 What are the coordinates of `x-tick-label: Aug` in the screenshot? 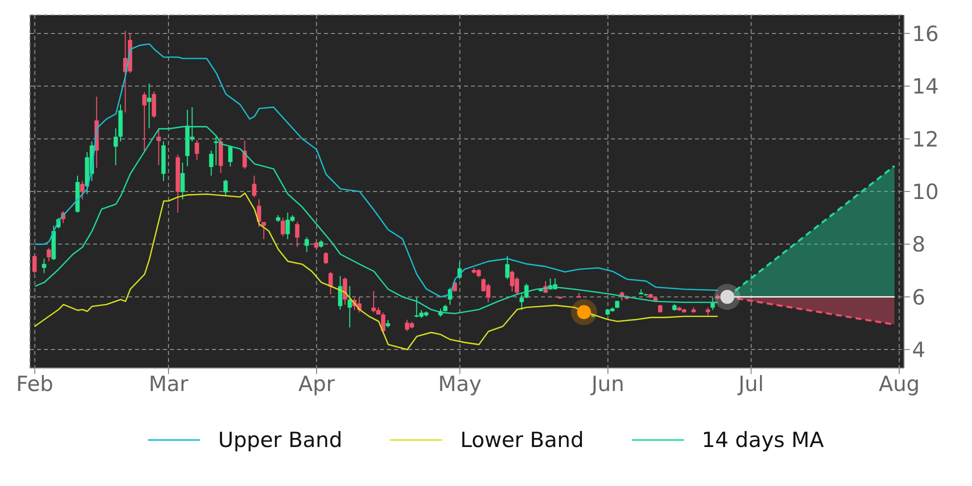 It's located at (899, 384).